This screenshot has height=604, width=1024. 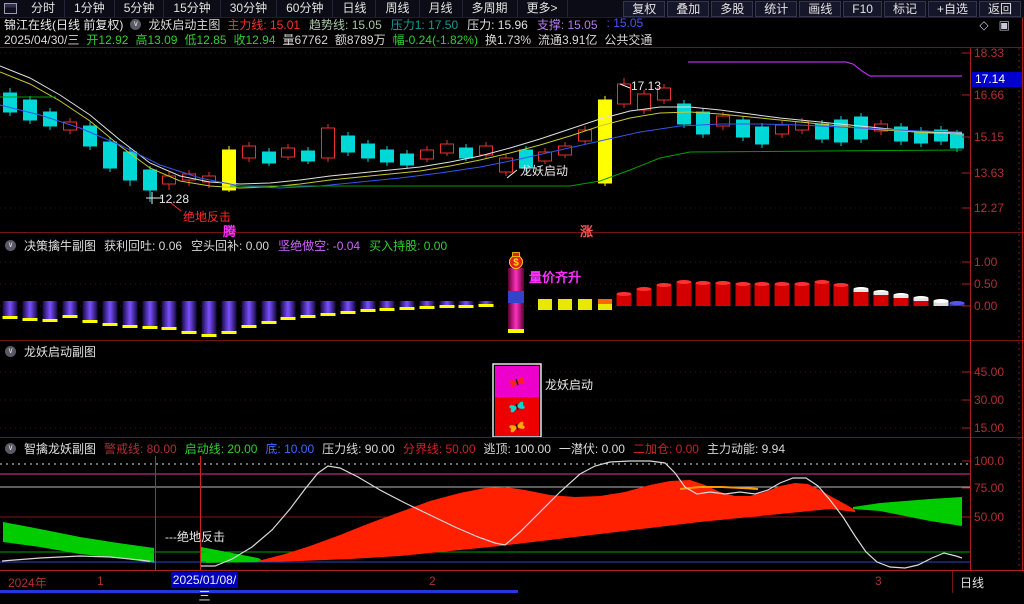 What do you see at coordinates (192, 8) in the screenshot?
I see `menu-item-3: 15分钟` at bounding box center [192, 8].